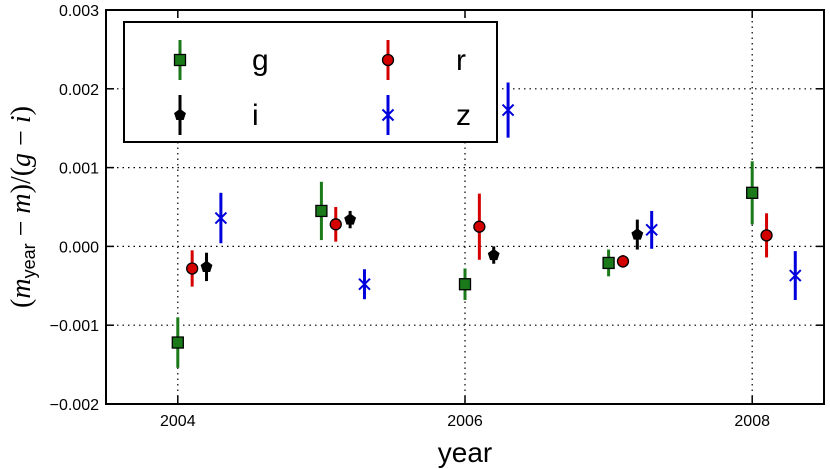  What do you see at coordinates (180, 114) in the screenshot?
I see `legend-marker-i` at bounding box center [180, 114].